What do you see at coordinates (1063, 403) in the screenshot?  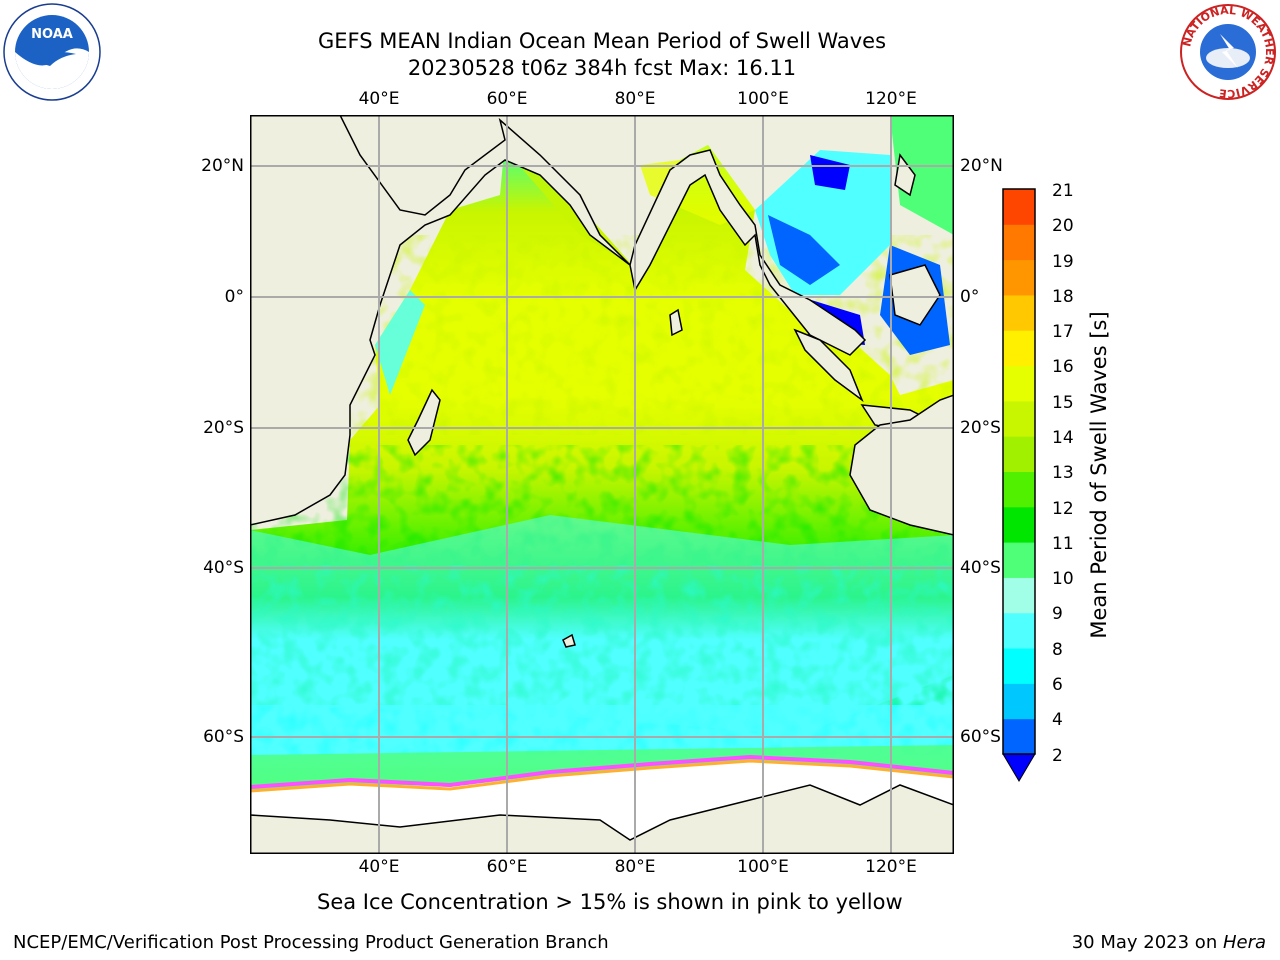 I see `colorbar-tick-15: 15` at bounding box center [1063, 403].